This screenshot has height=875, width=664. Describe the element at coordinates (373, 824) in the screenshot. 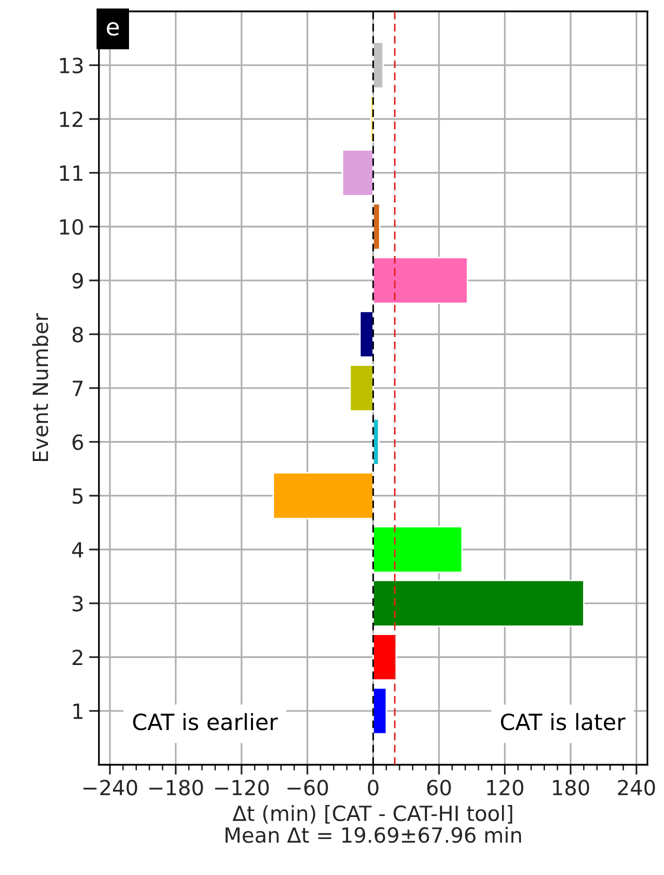

I see `x-axis-title: Δt (min) [CAT - CAT-HI tool] Mean Δt = 19.69±67.96 min` at that location.